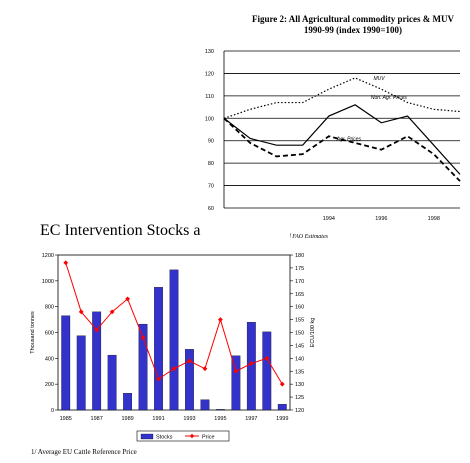  Describe the element at coordinates (299, 398) in the screenshot. I see `y2-tick-label: 125` at that location.